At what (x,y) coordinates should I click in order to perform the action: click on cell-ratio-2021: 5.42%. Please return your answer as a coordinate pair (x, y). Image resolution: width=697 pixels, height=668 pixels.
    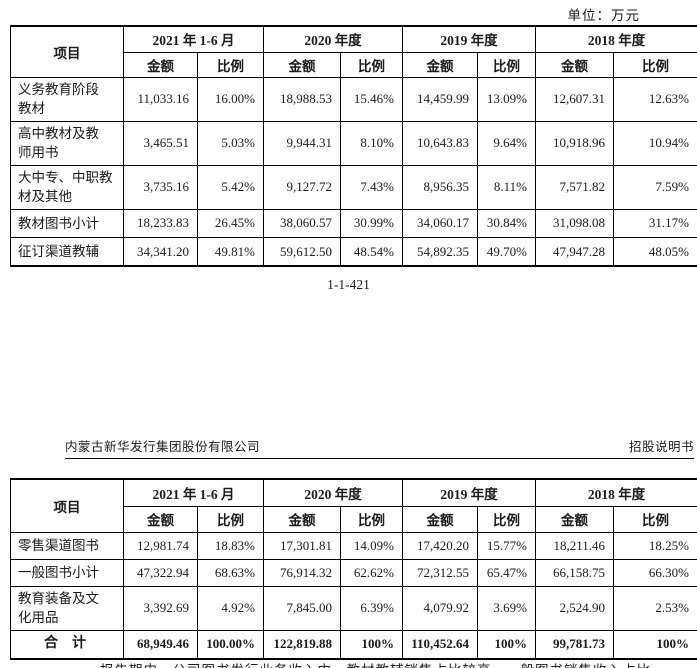
    Looking at the image, I should click on (230, 187).